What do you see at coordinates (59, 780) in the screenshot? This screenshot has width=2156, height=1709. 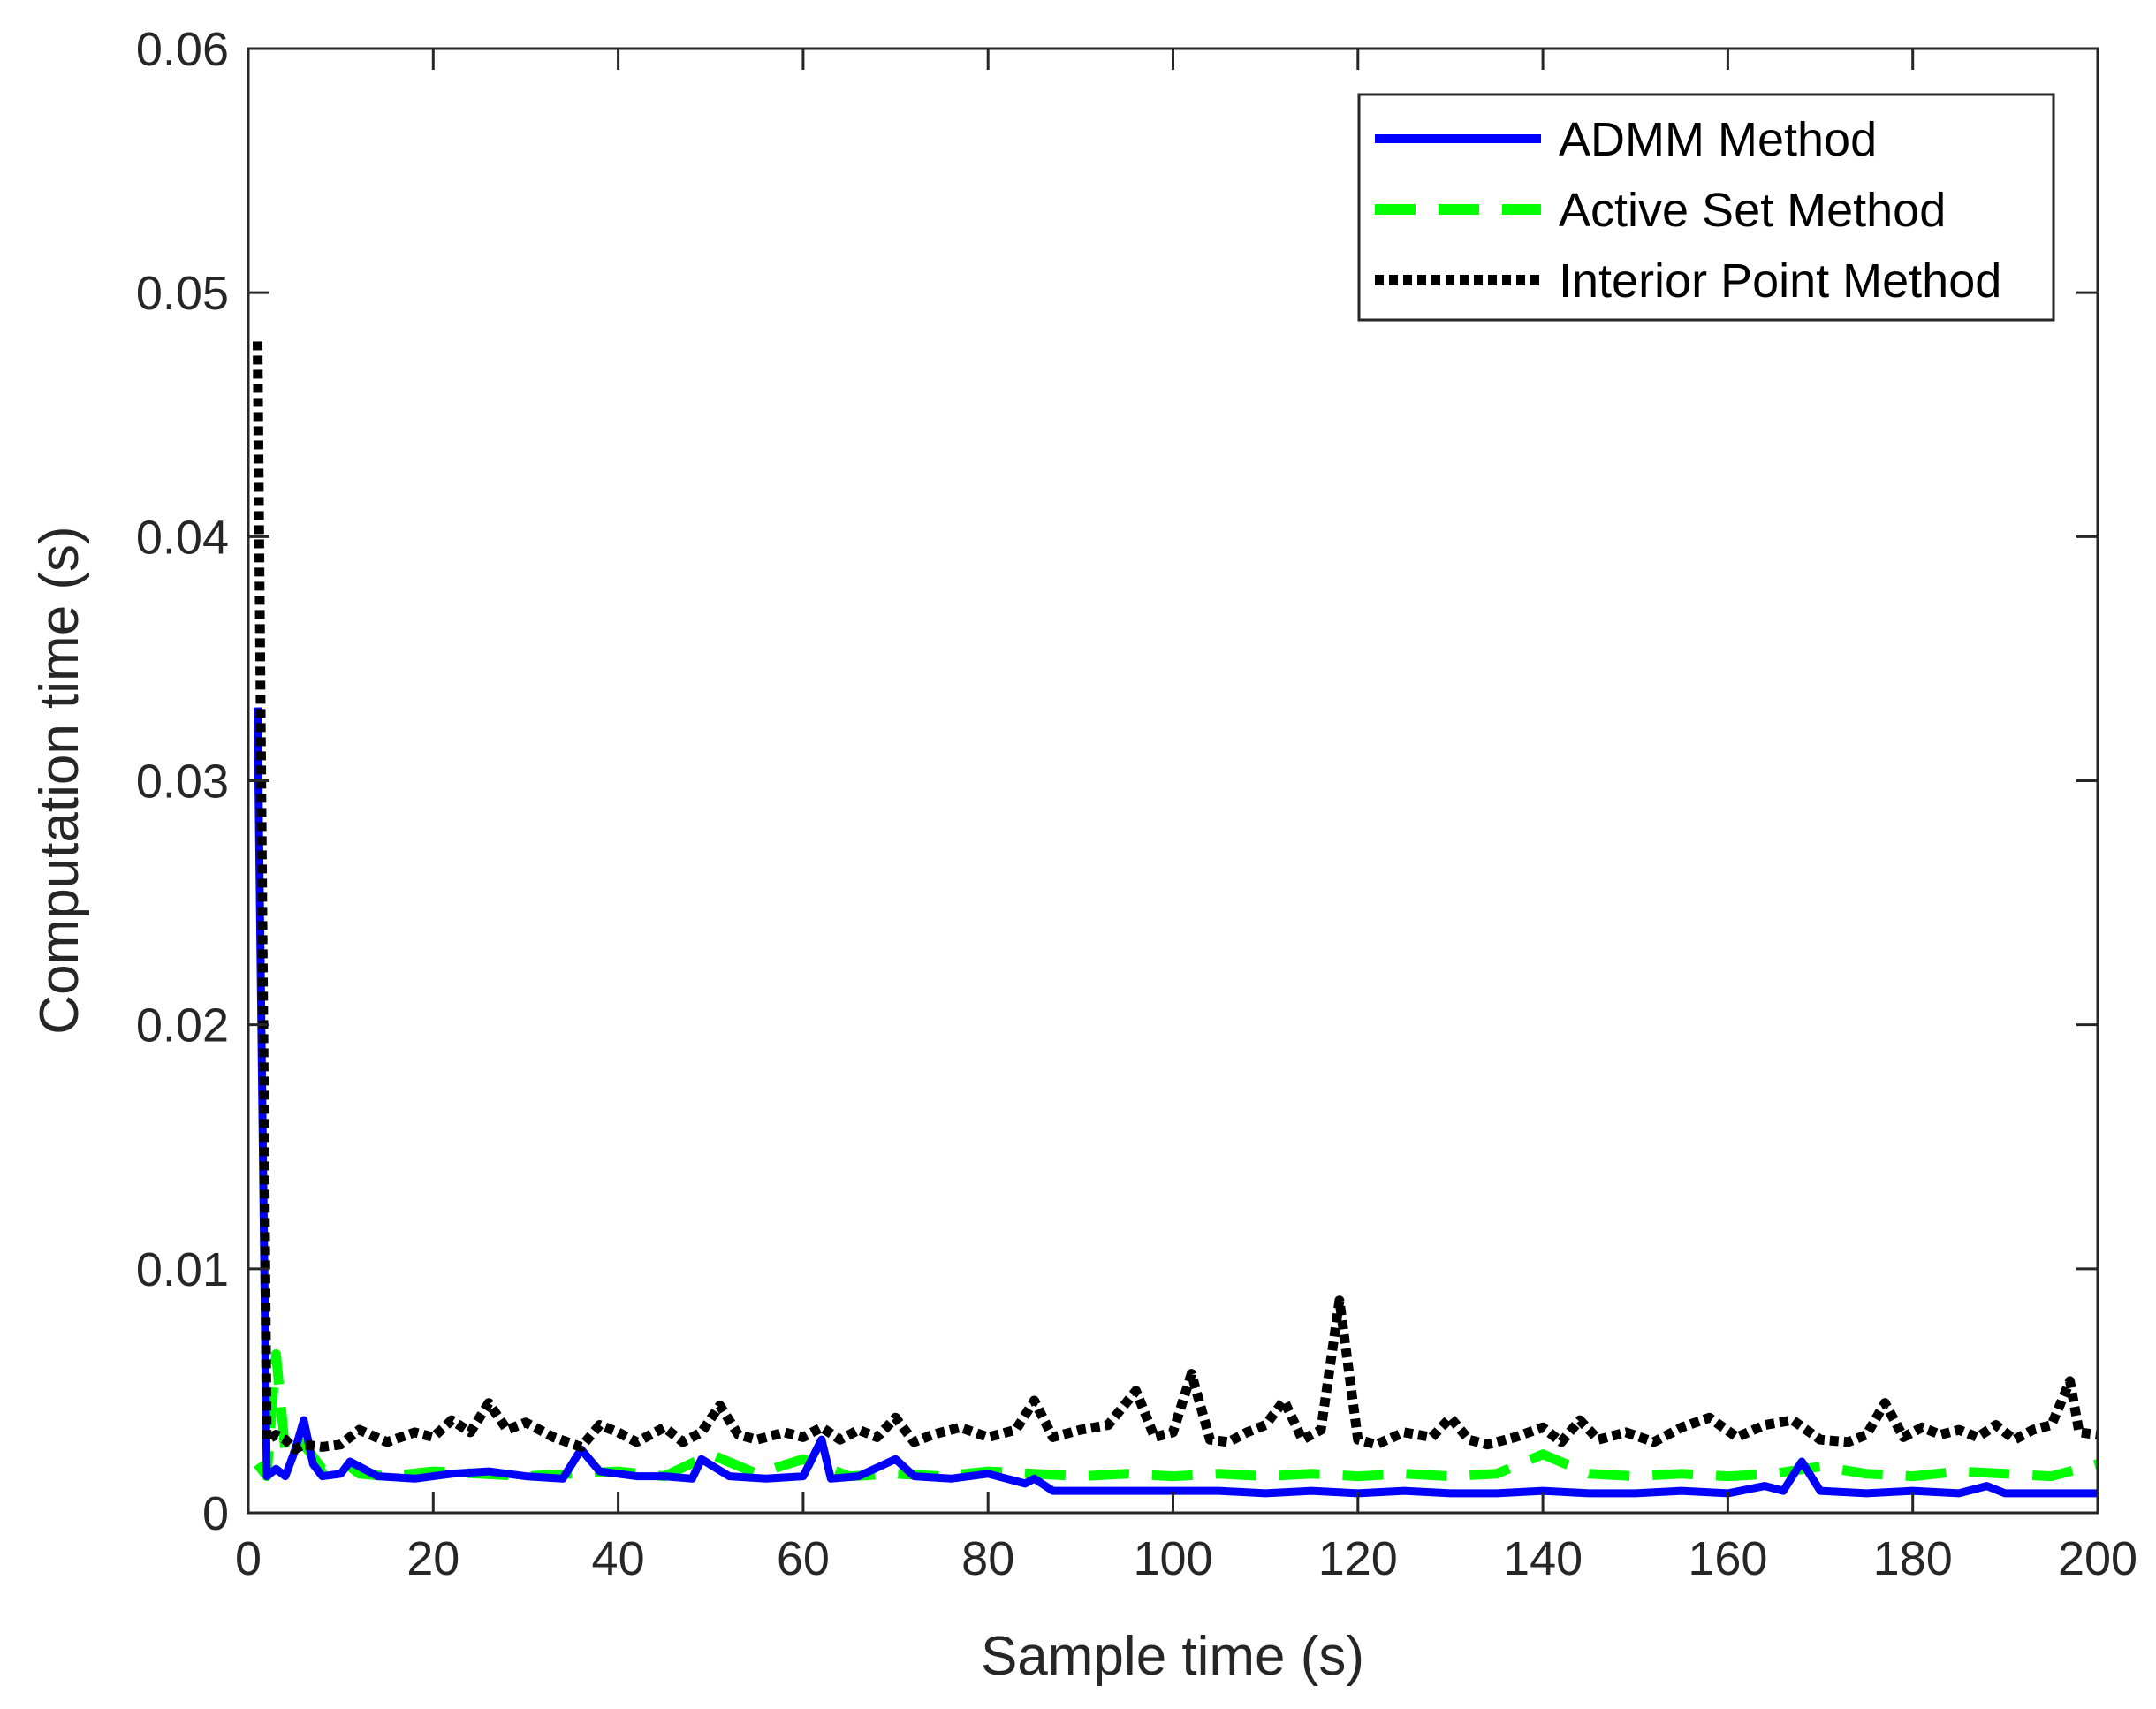 I see `y-axis-label: Computation time (s)` at bounding box center [59, 780].